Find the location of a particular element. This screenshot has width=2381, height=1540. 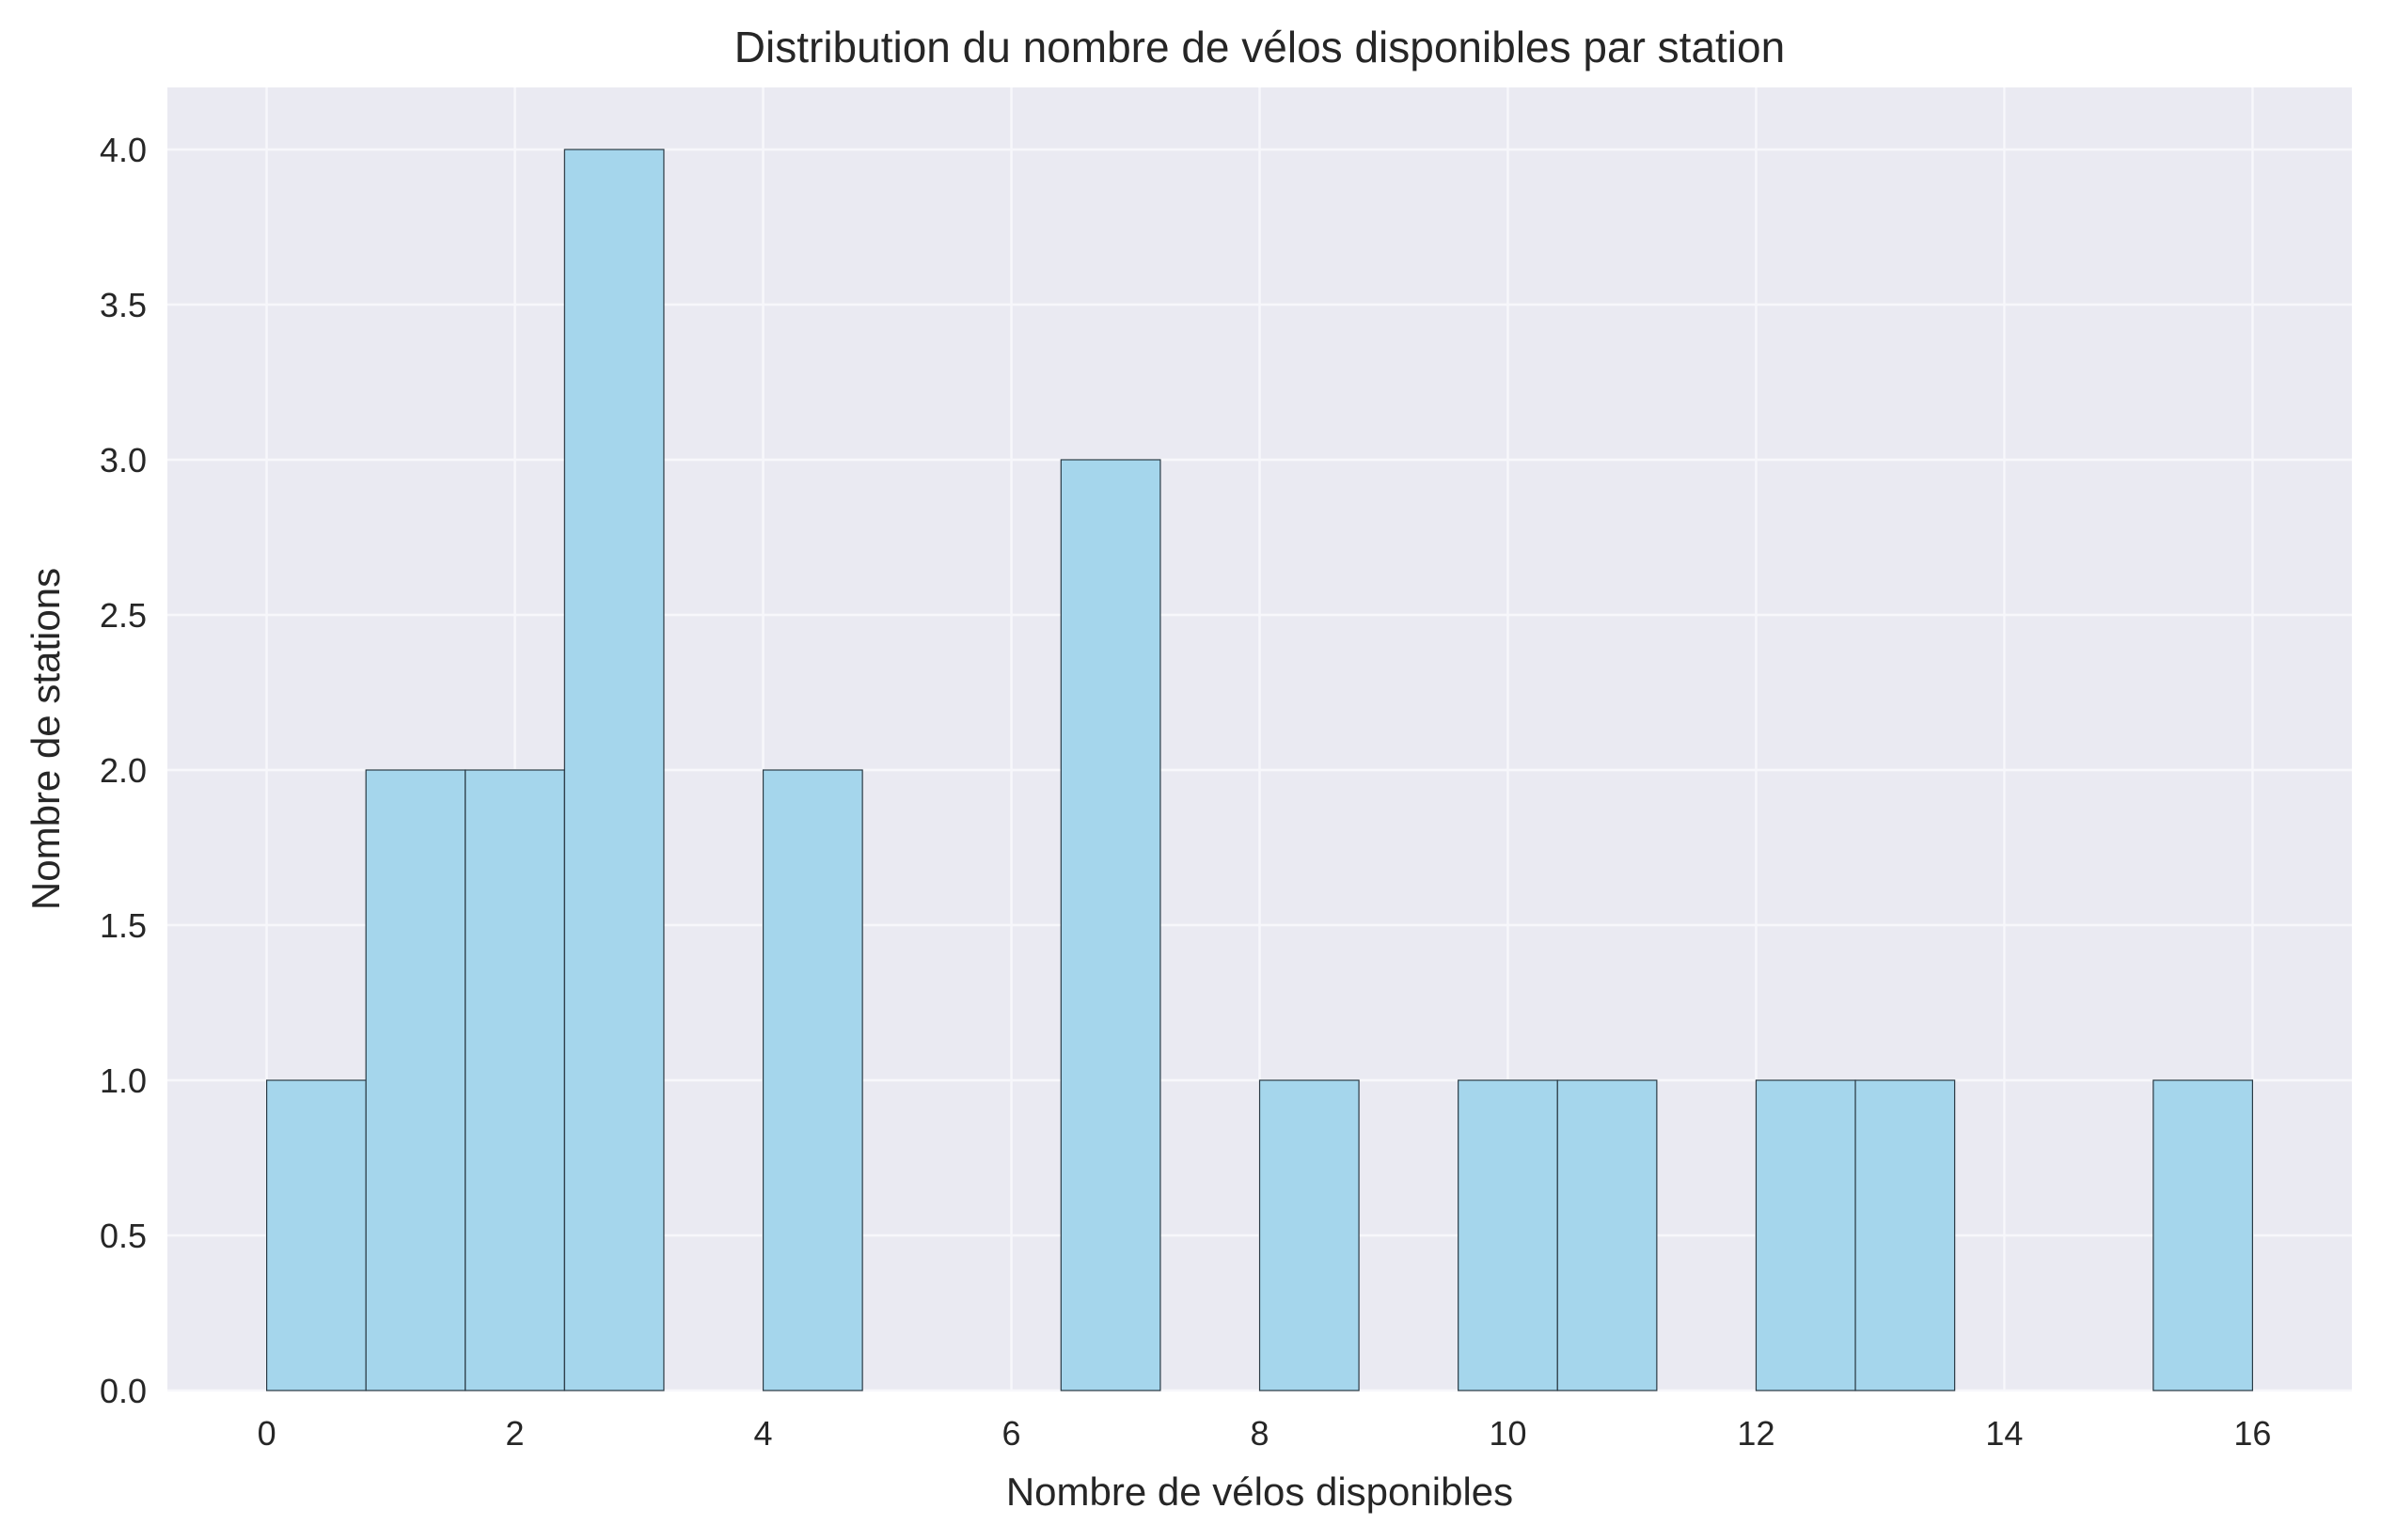

y-tick-label: 2.0 is located at coordinates (124, 771).